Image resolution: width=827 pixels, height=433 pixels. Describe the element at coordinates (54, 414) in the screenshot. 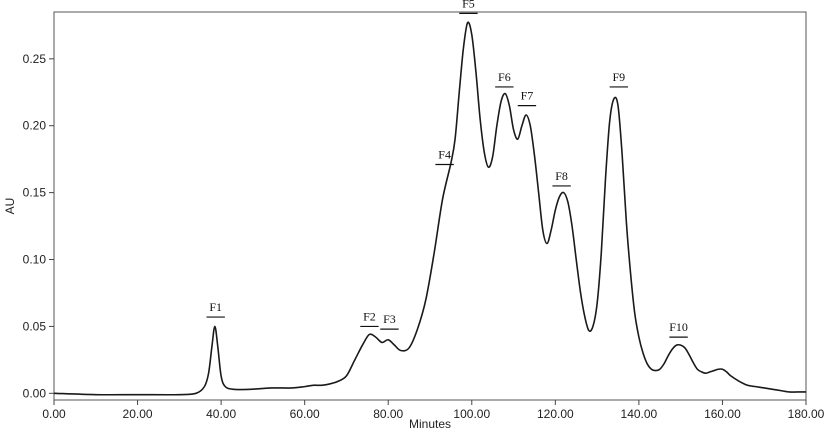

I see `x-tick-label: 0.00` at that location.